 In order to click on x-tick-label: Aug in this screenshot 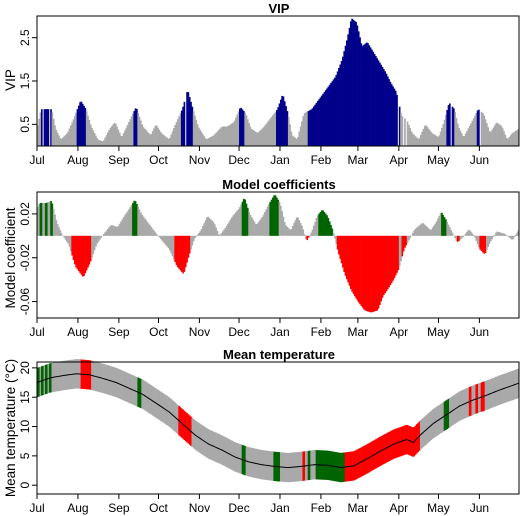, I will do `click(77, 332)`.